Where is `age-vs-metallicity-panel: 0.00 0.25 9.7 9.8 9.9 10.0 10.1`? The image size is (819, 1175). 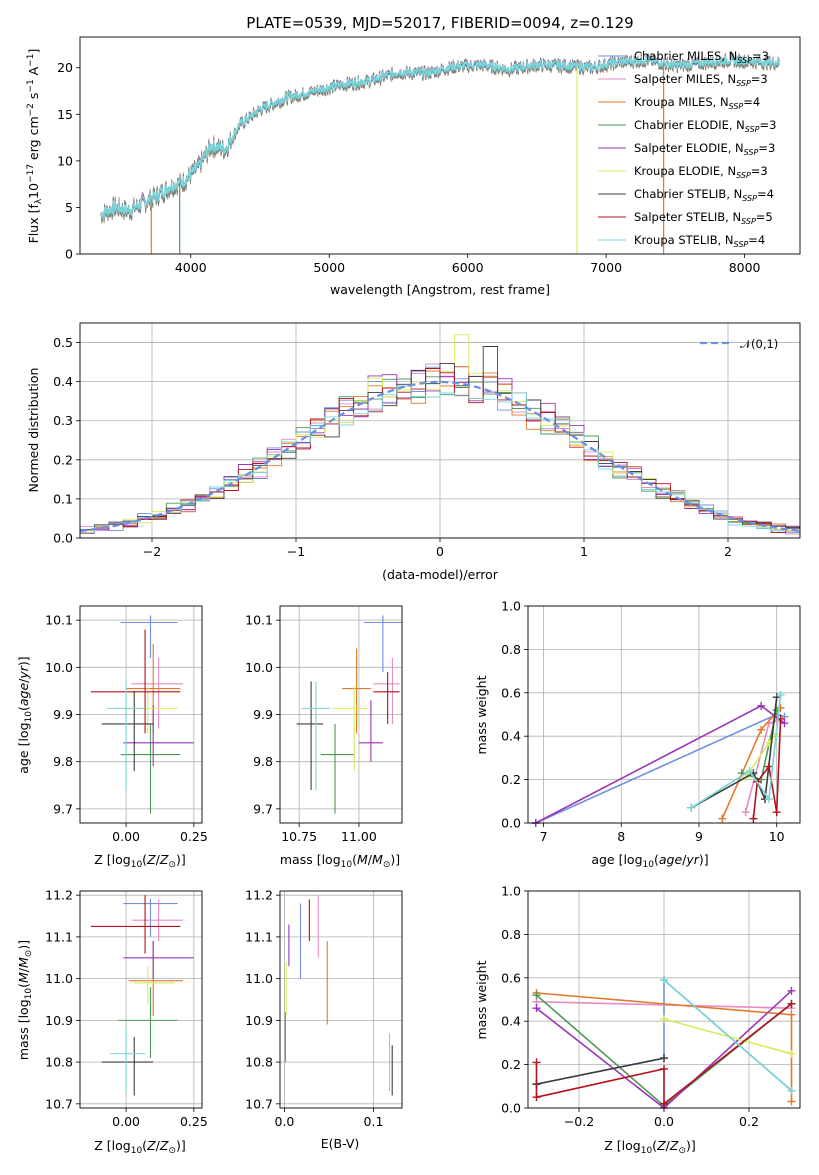
age-vs-metallicity-panel: 0.00 0.25 9.7 9.8 9.9 10.0 10.1 is located at coordinates (126, 724).